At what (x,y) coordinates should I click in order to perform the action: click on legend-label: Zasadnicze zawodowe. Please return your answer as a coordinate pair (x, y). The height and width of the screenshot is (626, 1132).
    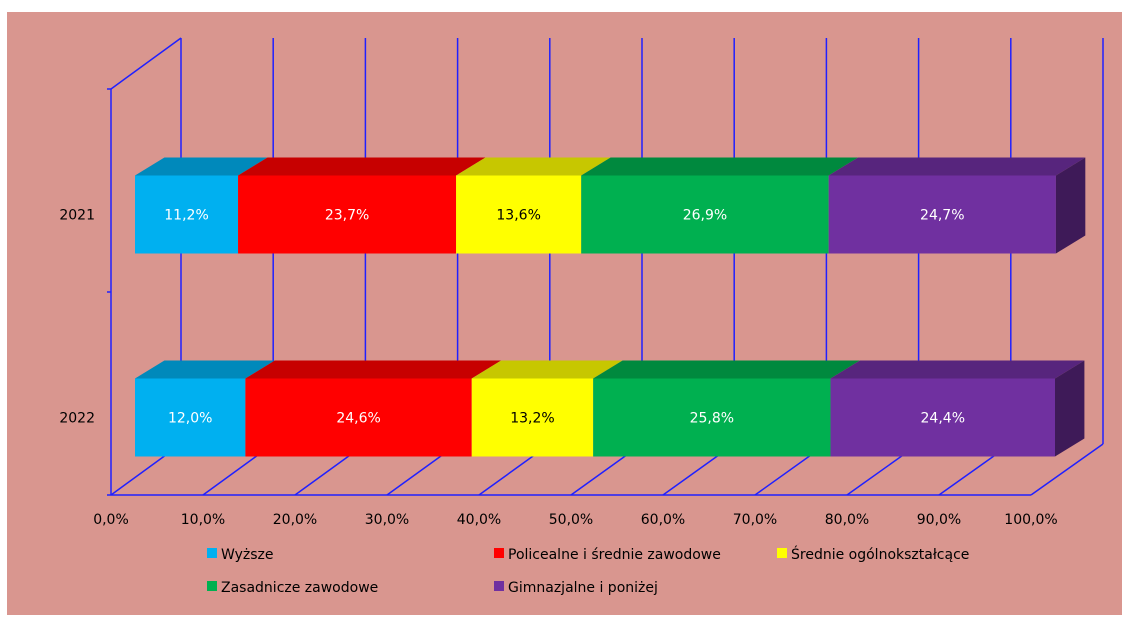
    Looking at the image, I should click on (299, 588).